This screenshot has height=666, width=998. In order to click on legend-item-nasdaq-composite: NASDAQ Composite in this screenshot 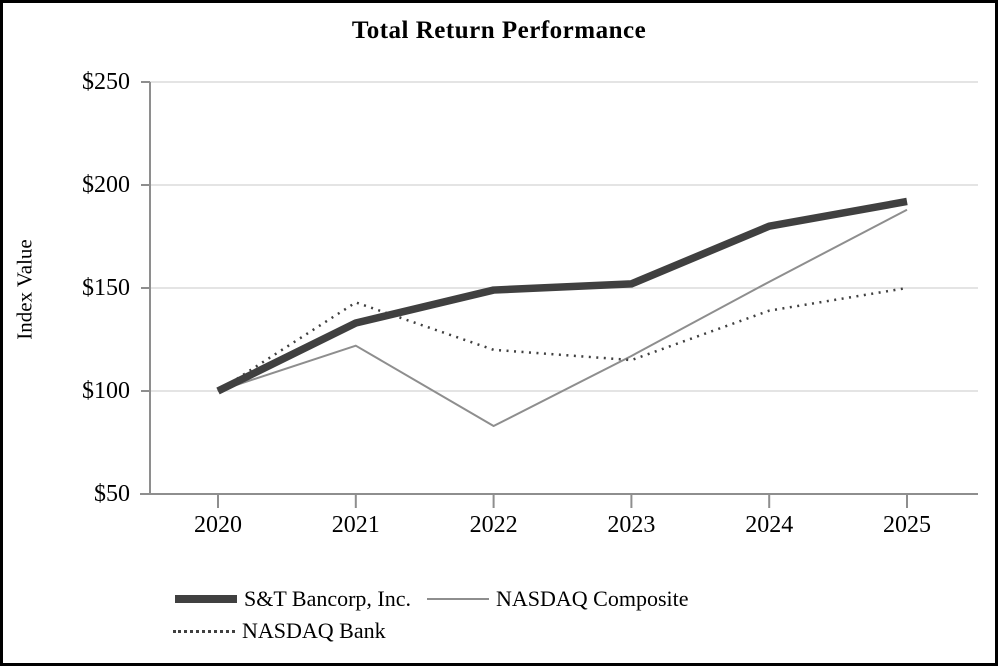, I will do `click(558, 599)`.